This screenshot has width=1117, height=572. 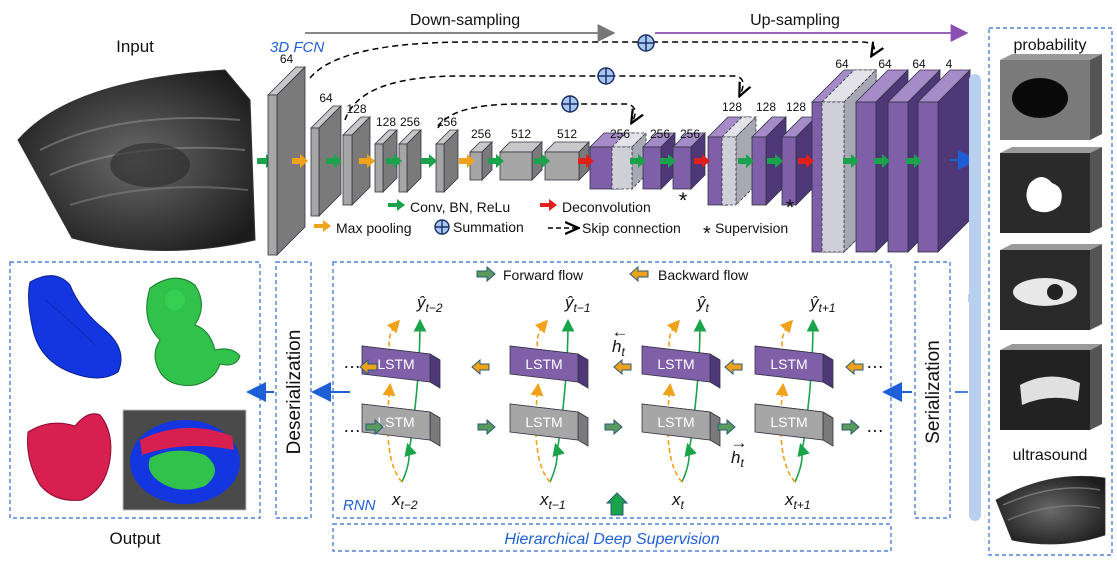 I want to click on h-back-arrow: ←, so click(x=620, y=331).